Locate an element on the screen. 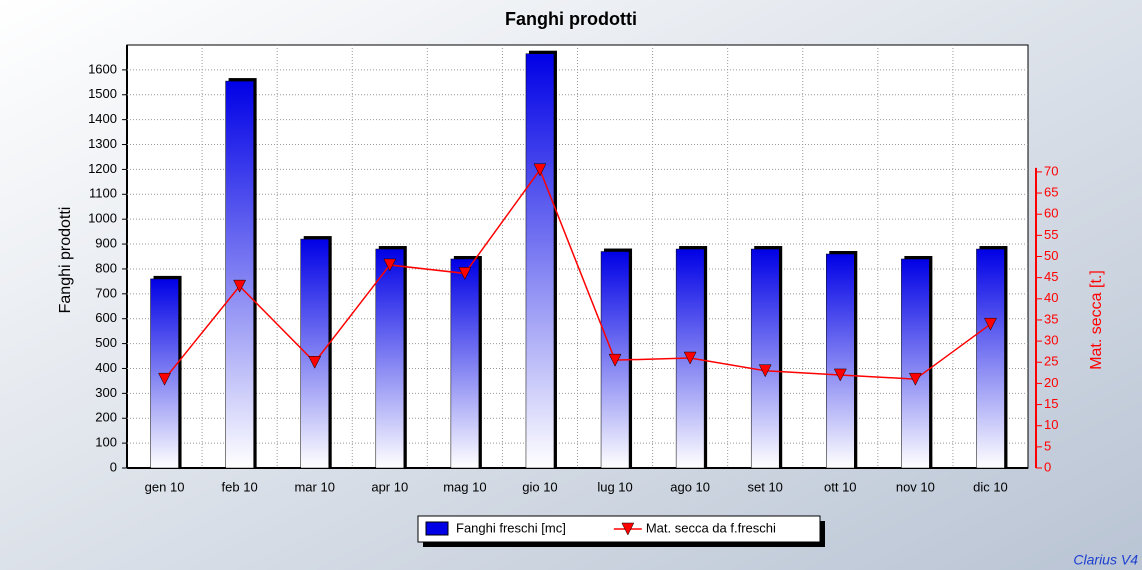 Image resolution: width=1142 pixels, height=570 pixels. x-tick-label: gen 10 is located at coordinates (165, 486).